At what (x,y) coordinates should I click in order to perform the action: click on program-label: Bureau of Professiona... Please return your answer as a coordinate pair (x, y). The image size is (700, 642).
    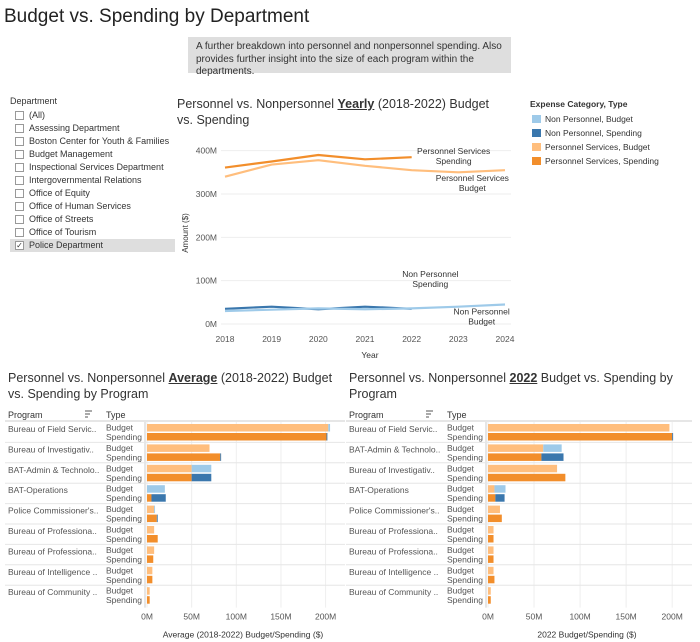
    Looking at the image, I should click on (52, 531).